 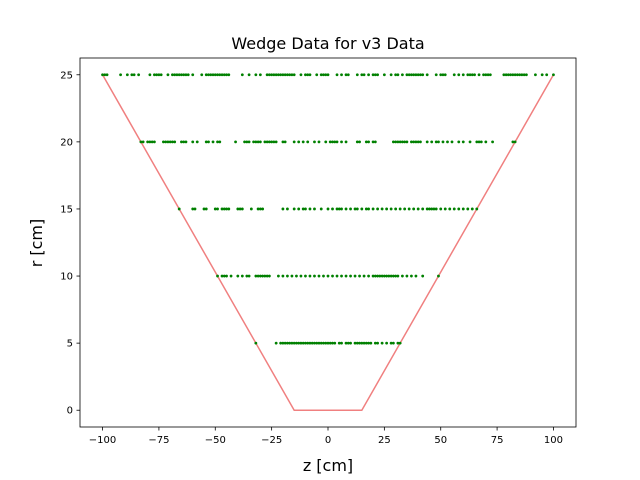 What do you see at coordinates (66, 277) in the screenshot?
I see `y-tick-label: 10` at bounding box center [66, 277].